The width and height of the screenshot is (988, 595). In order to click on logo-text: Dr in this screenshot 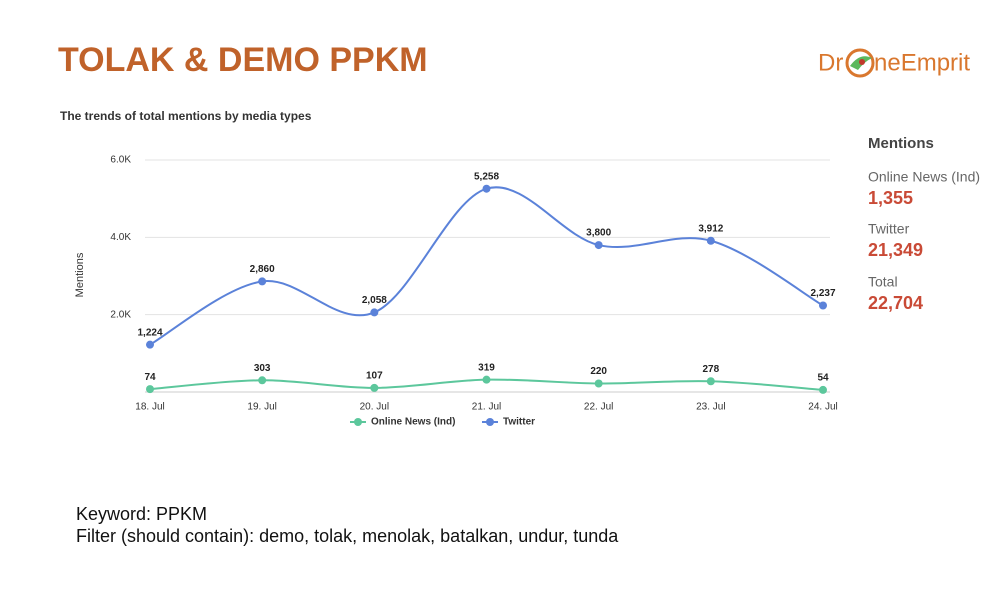, I will do `click(830, 62)`.